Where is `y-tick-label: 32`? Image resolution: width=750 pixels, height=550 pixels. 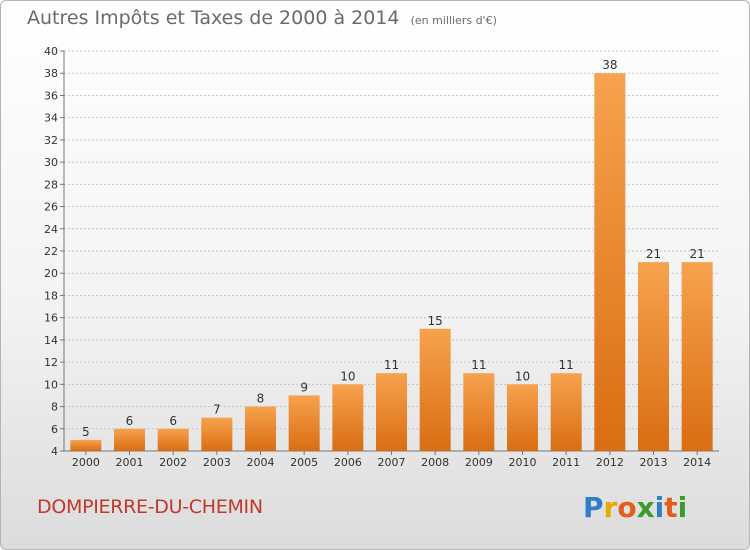 y-tick-label: 32 is located at coordinates (51, 140).